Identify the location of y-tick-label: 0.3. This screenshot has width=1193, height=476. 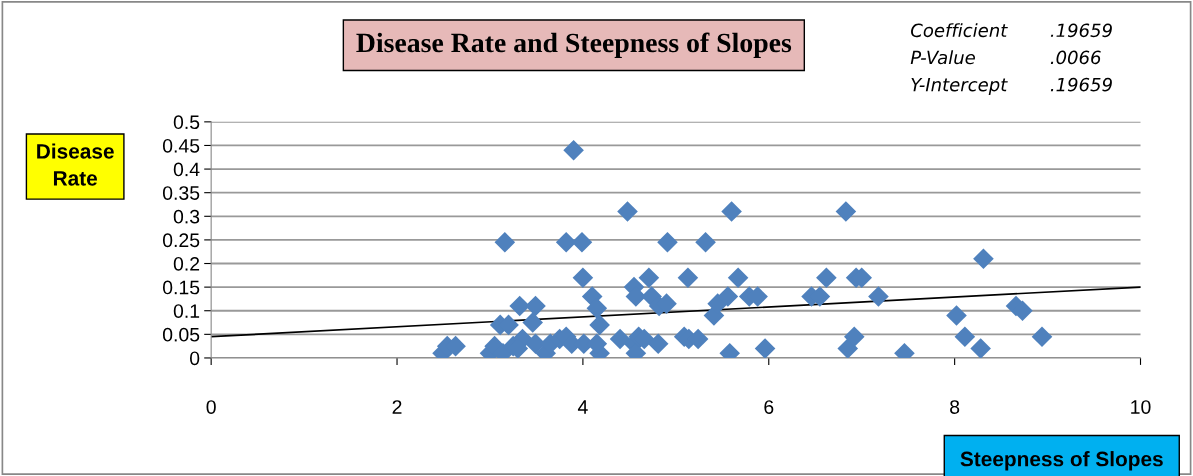
(186, 216).